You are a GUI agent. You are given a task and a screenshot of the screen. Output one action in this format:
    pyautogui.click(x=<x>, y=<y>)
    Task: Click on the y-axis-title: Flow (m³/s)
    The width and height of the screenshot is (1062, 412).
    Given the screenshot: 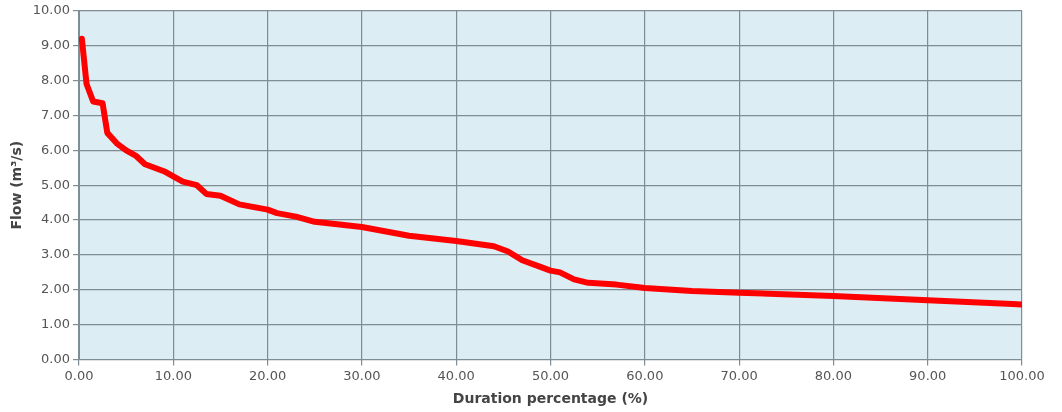 What is the action you would take?
    pyautogui.click(x=16, y=185)
    